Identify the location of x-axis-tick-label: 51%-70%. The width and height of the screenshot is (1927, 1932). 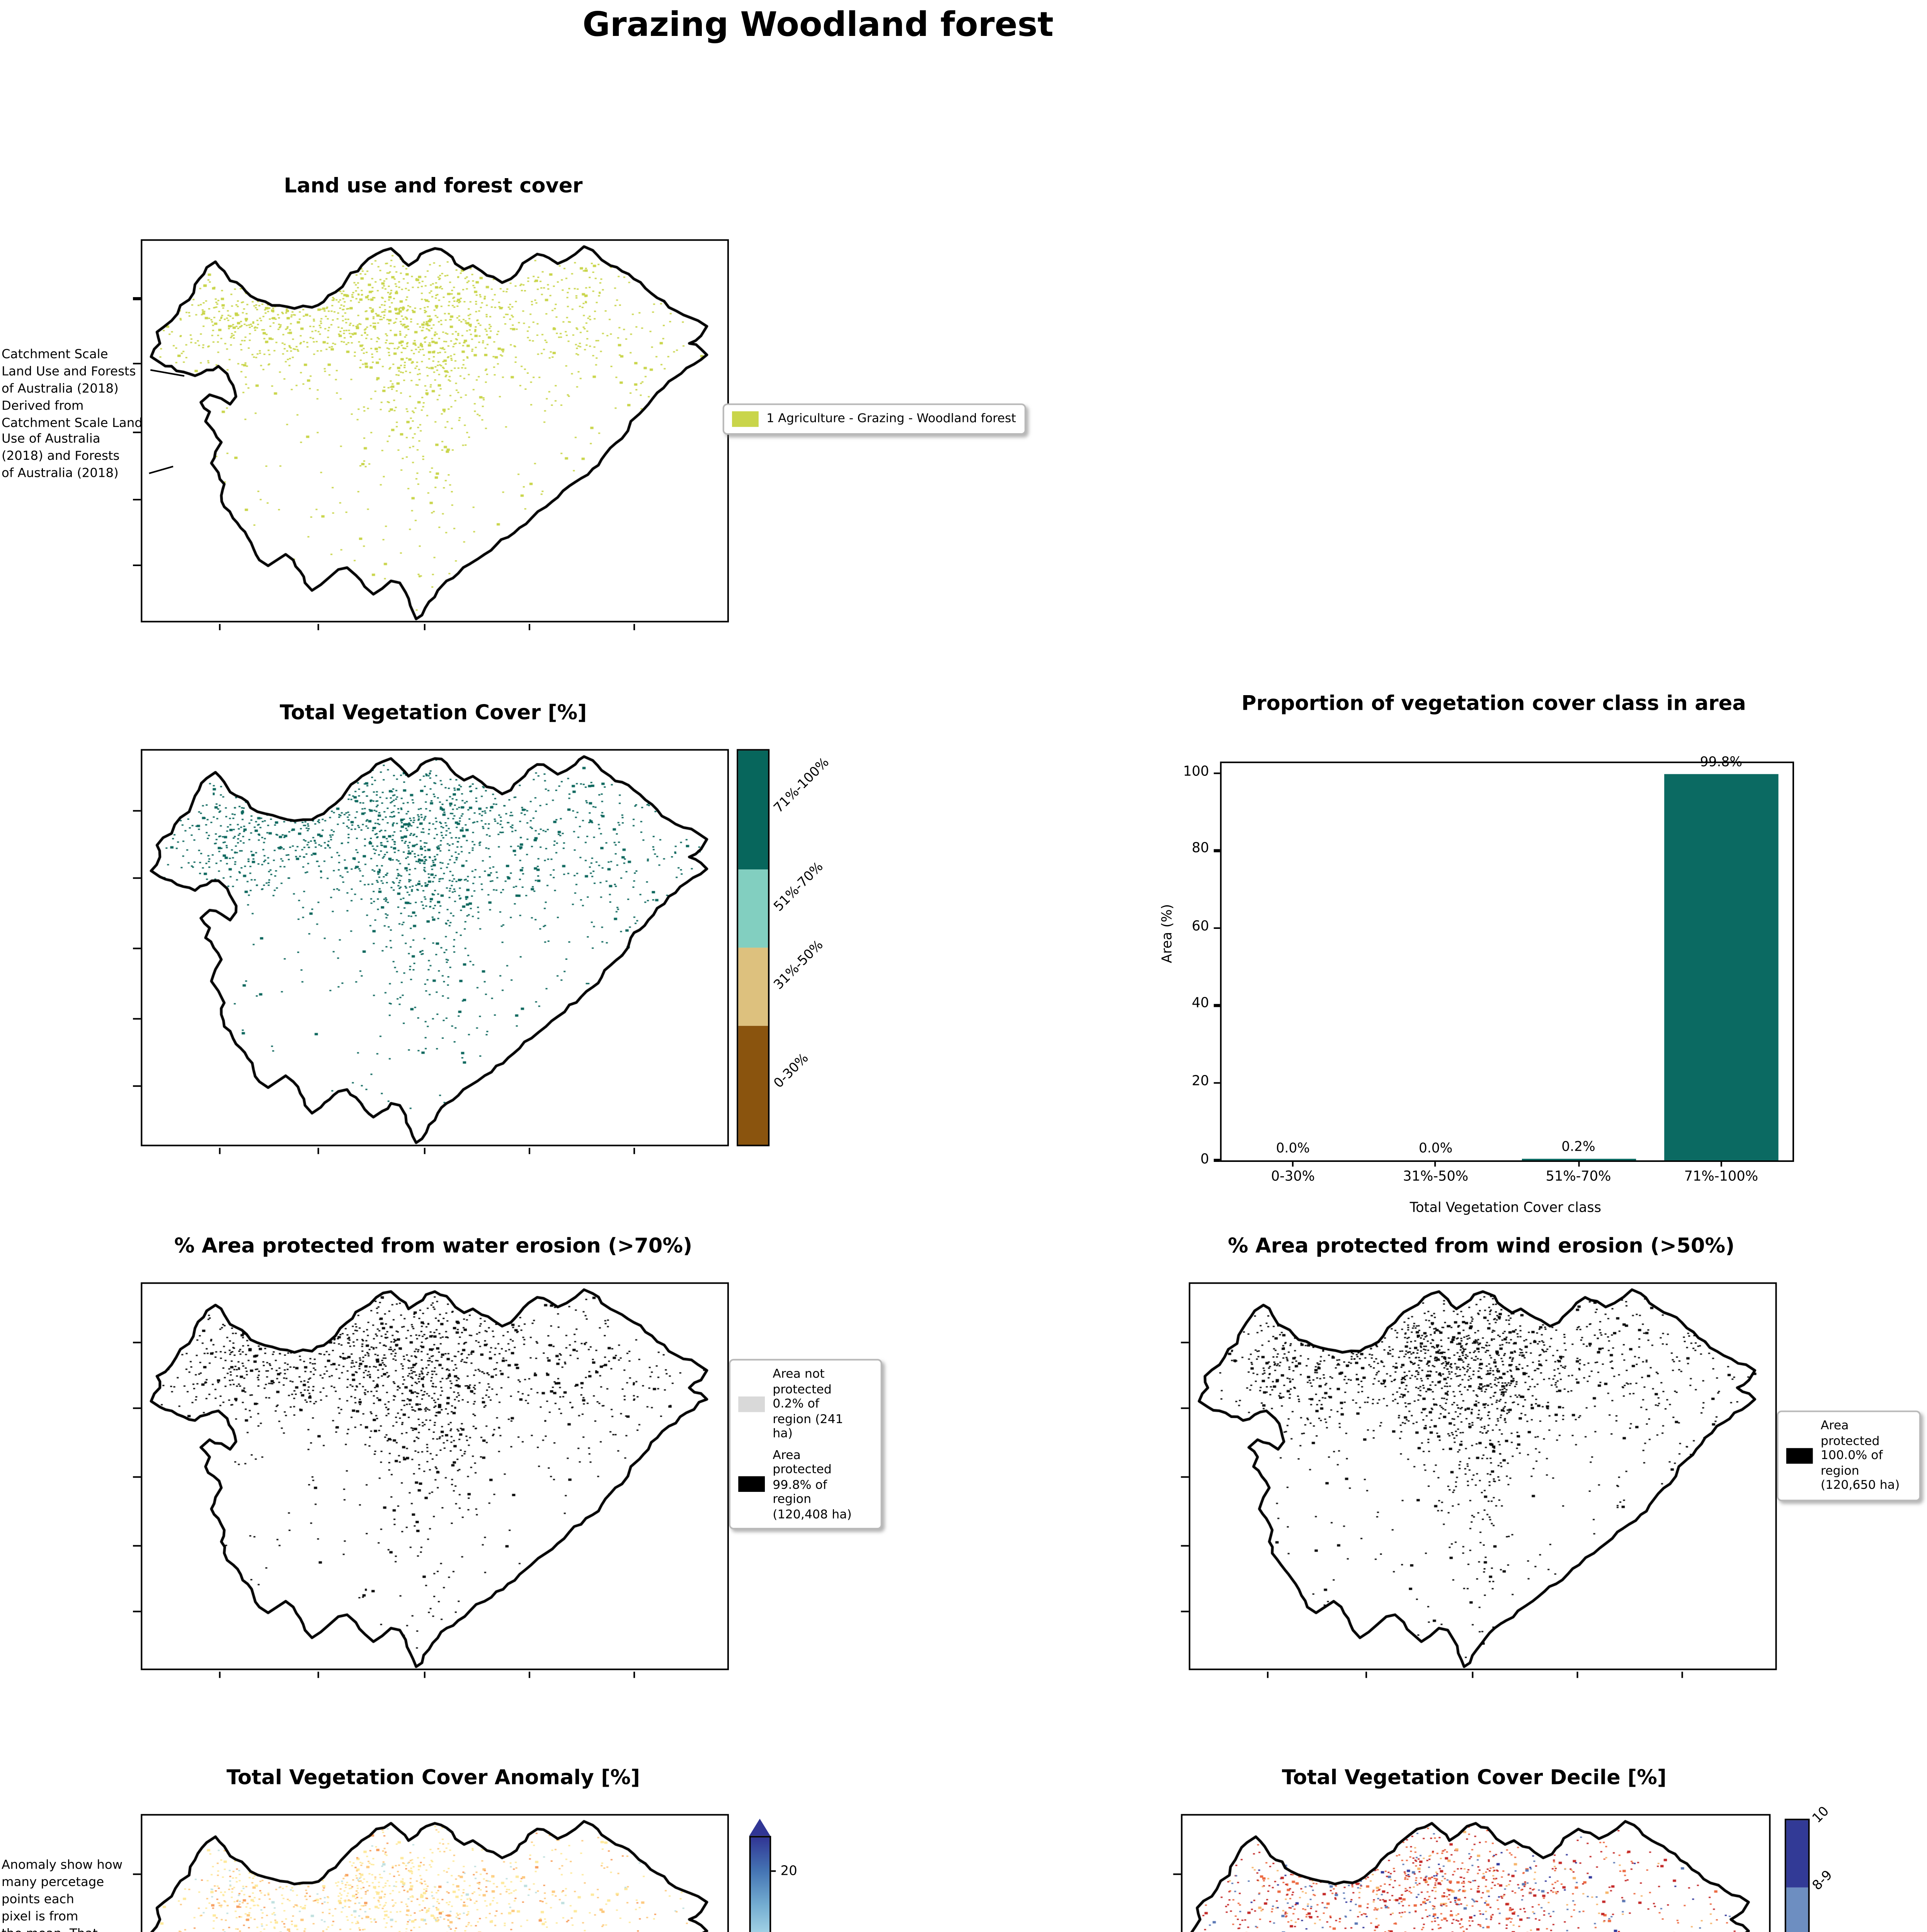
(1578, 1177).